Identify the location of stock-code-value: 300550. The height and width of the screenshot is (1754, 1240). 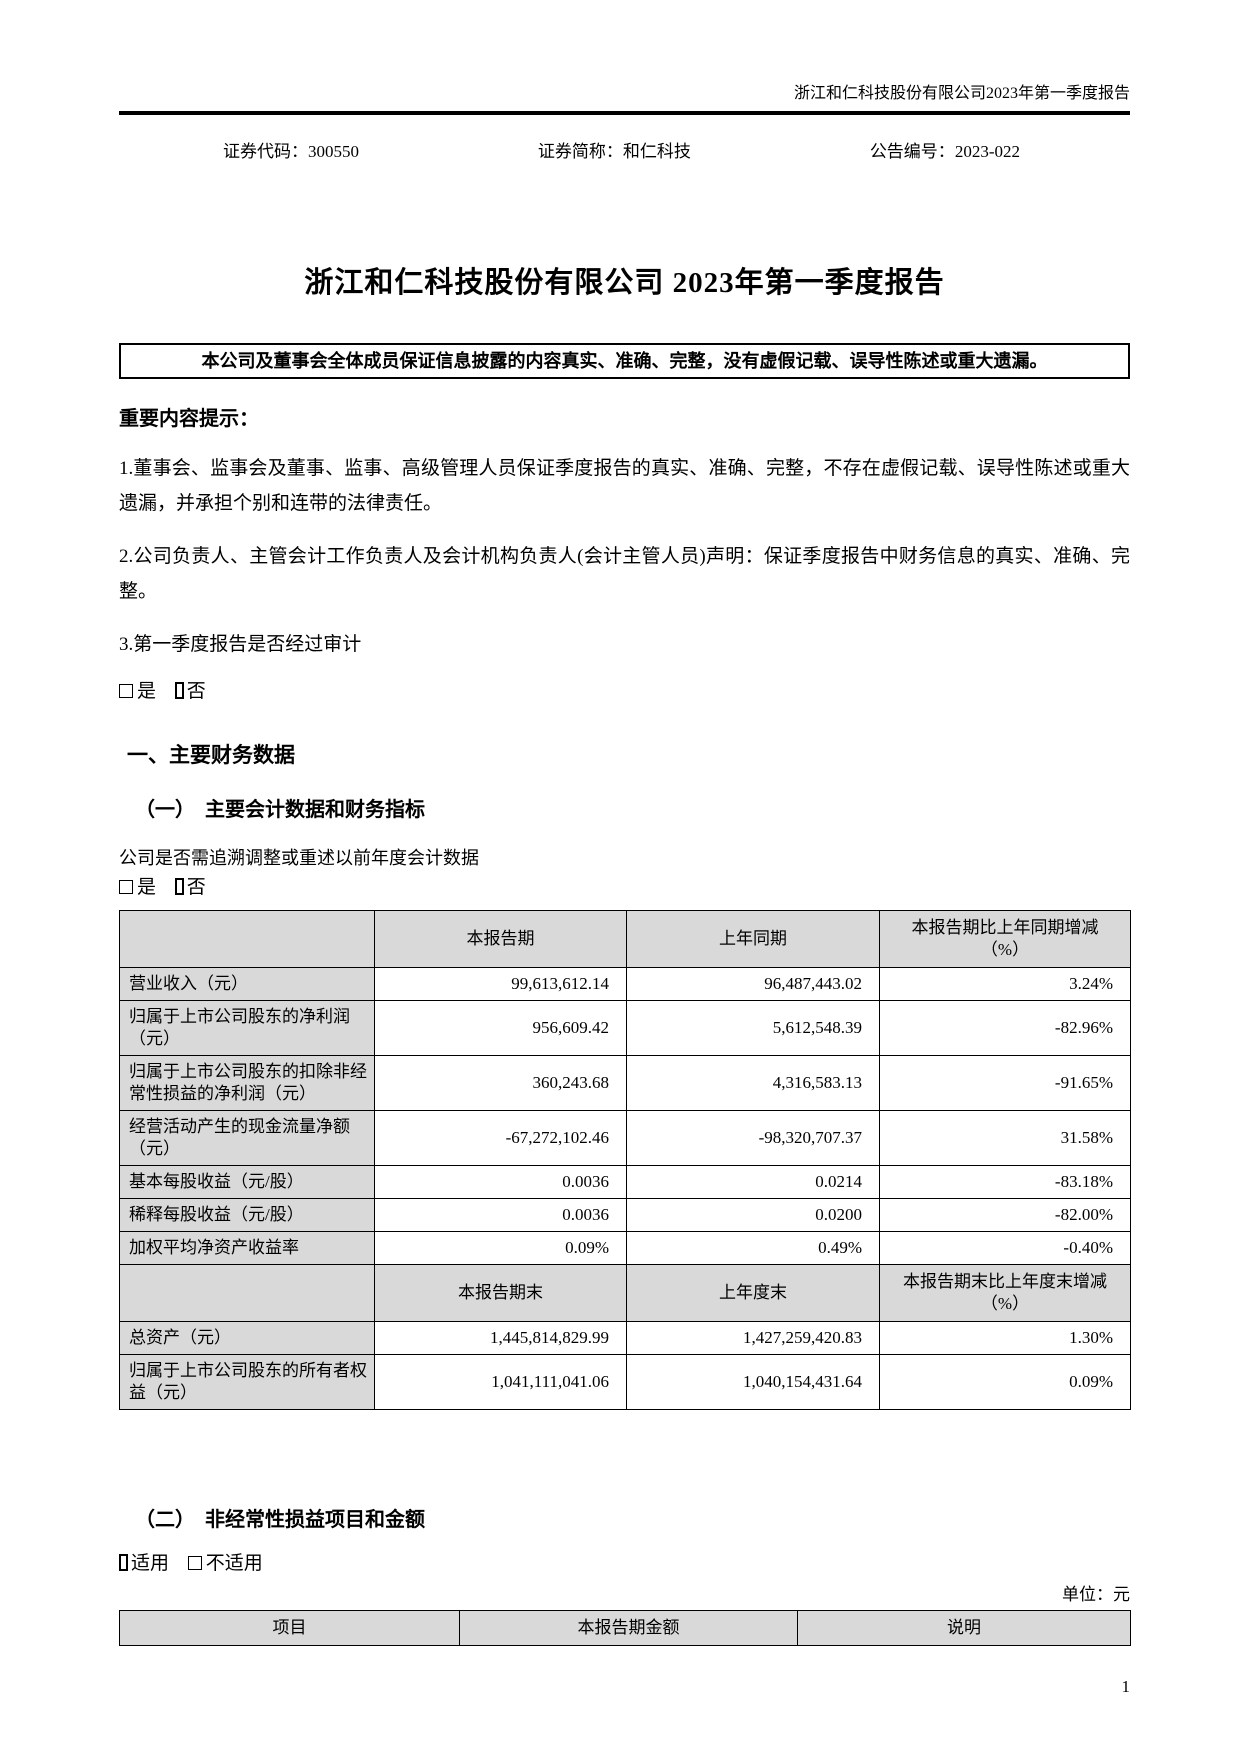
(333, 151).